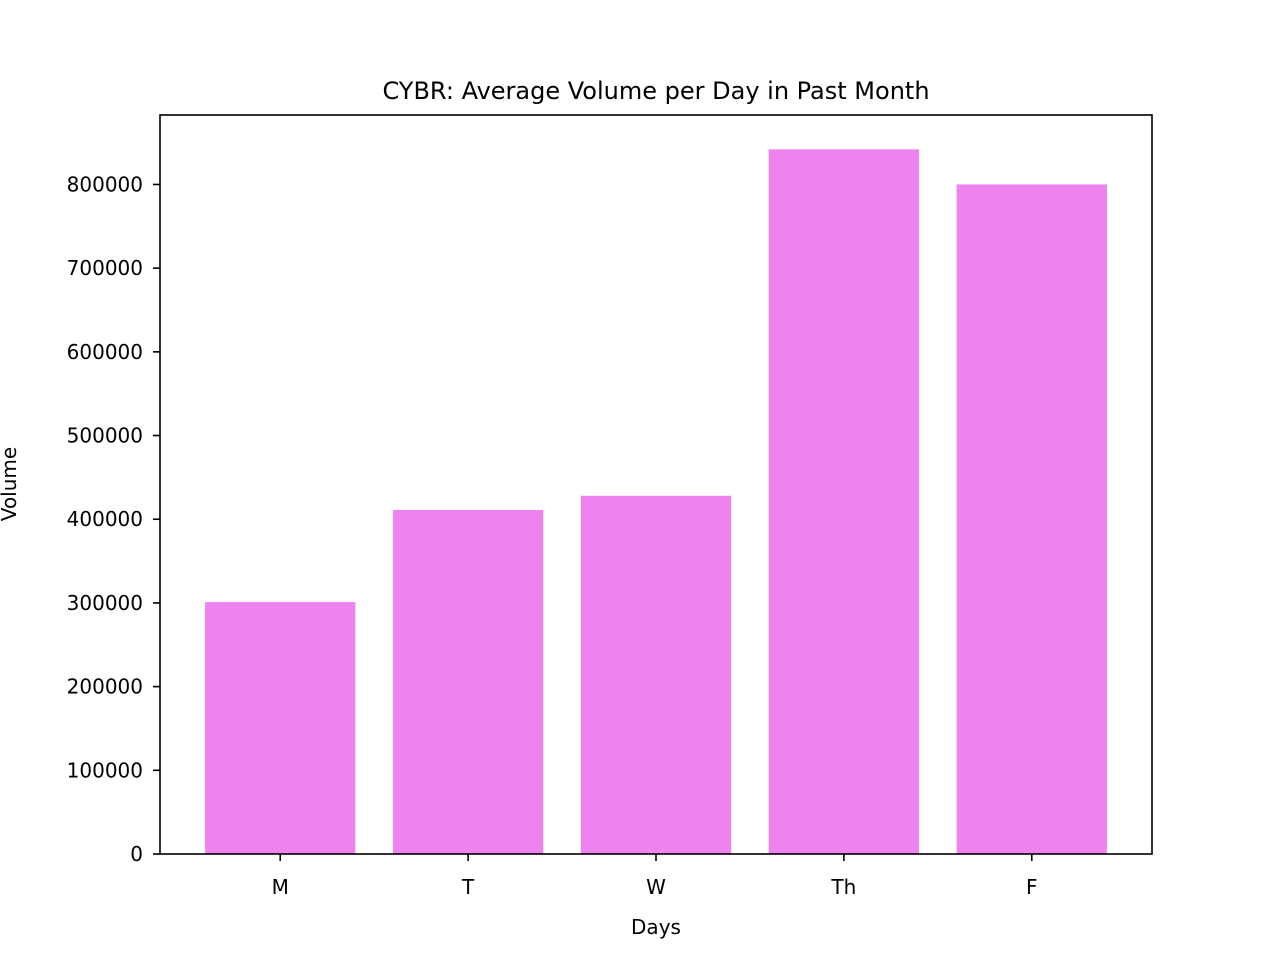 This screenshot has width=1280, height=965. I want to click on x-axis-label: Days, so click(656, 927).